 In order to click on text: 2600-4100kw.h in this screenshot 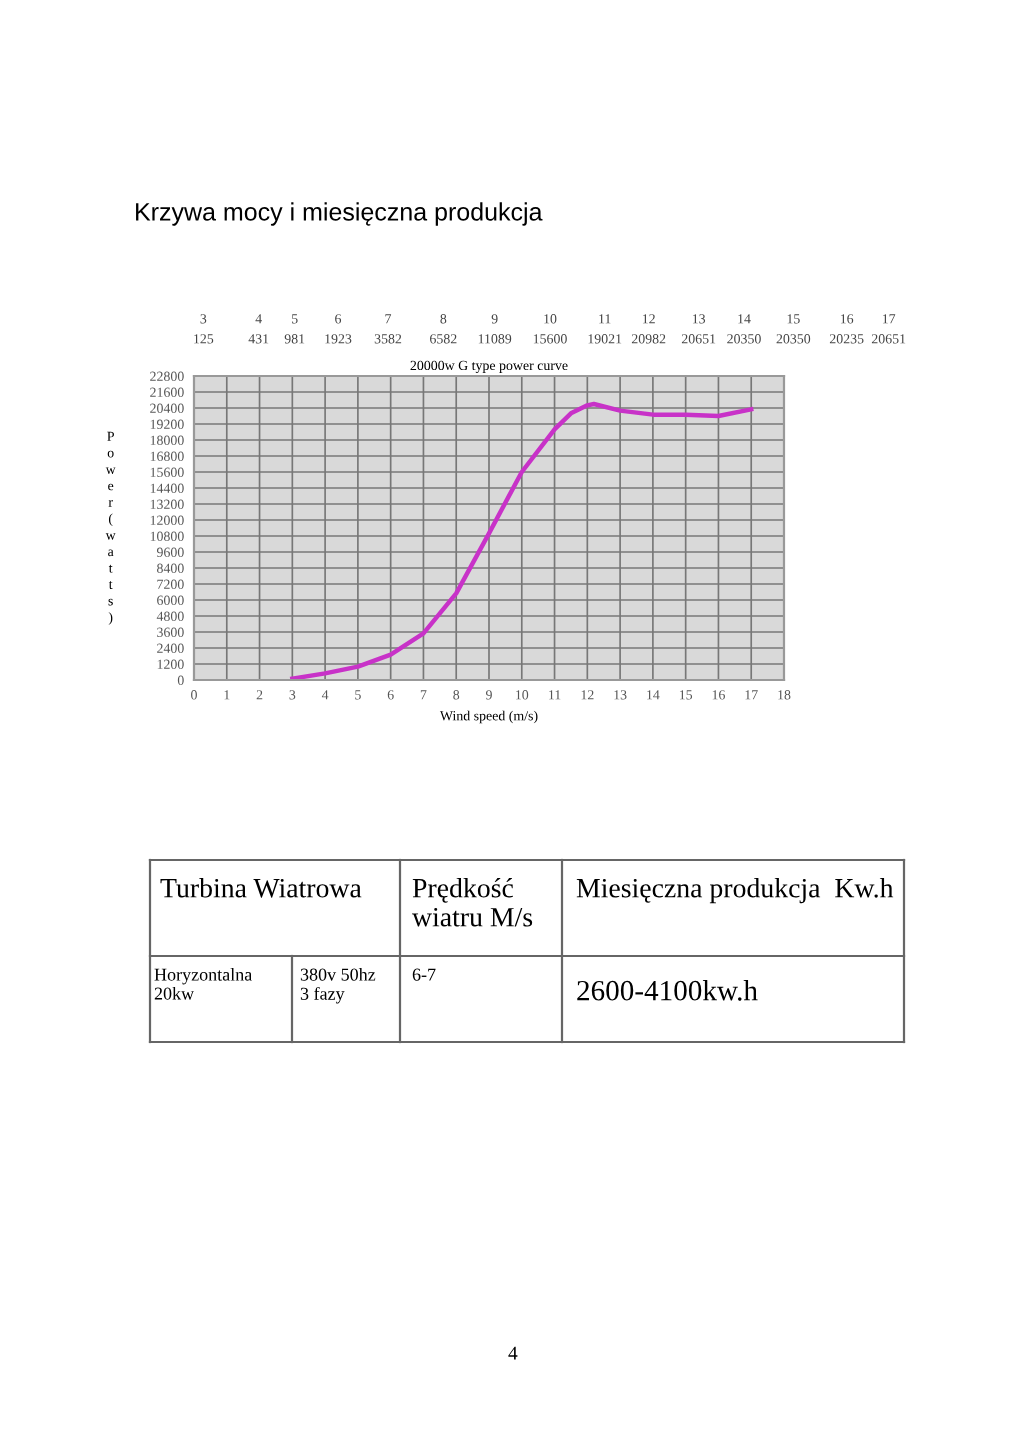, I will do `click(667, 990)`.